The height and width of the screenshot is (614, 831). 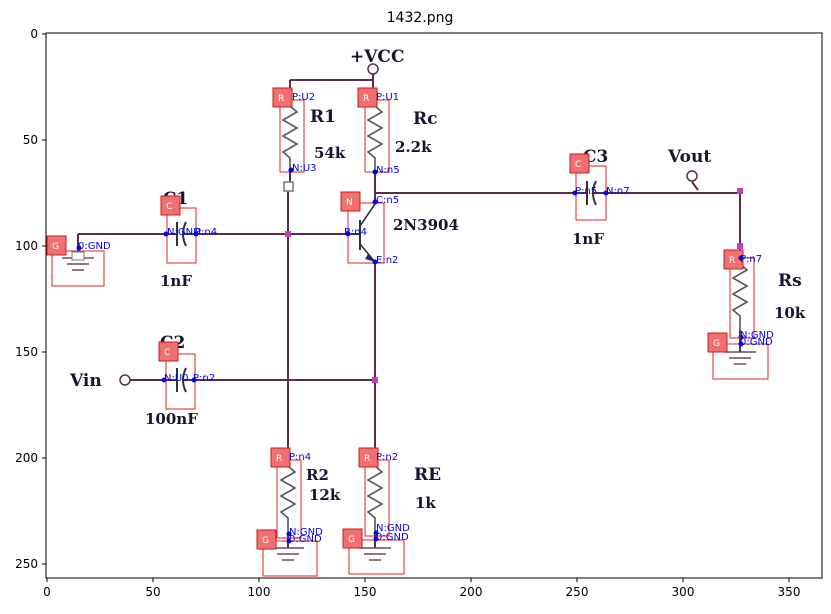 I want to click on rc-name: Rc, so click(x=425, y=119).